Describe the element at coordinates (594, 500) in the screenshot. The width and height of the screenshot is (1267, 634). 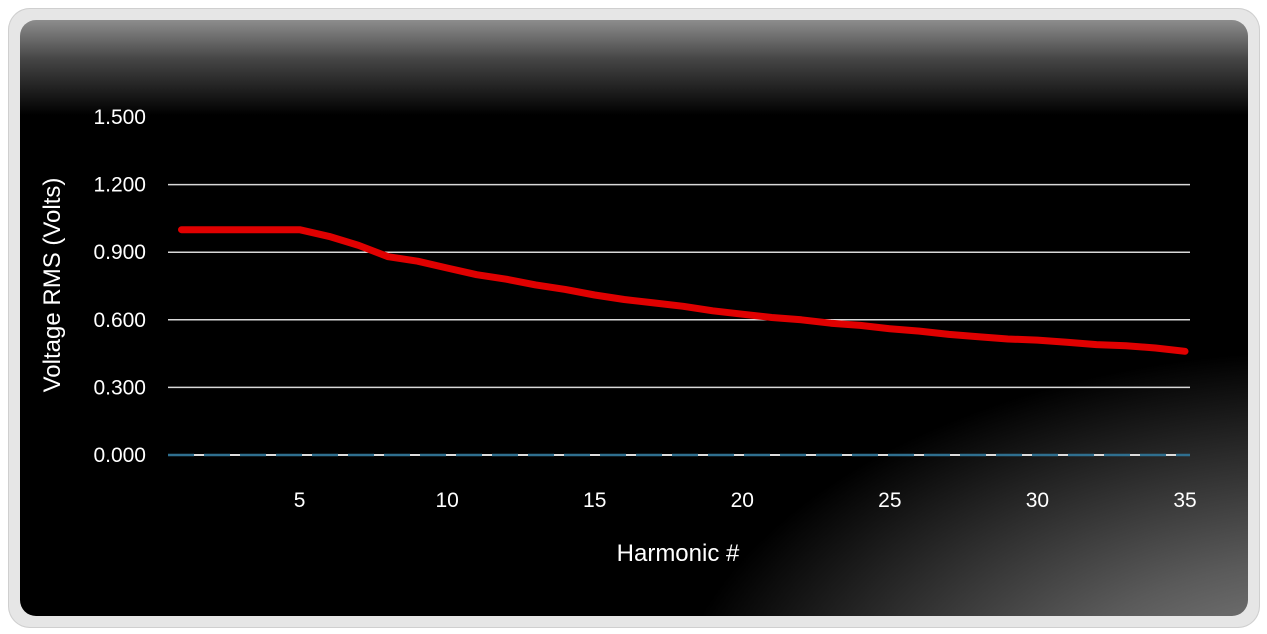
I see `x-tick-label: 15` at that location.